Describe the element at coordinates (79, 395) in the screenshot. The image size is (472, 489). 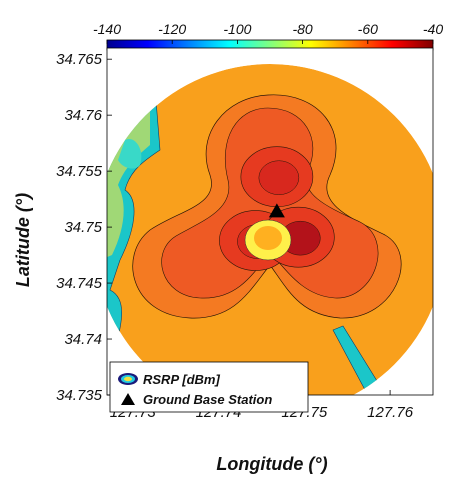
I see `y-tick-label: 34.735` at that location.